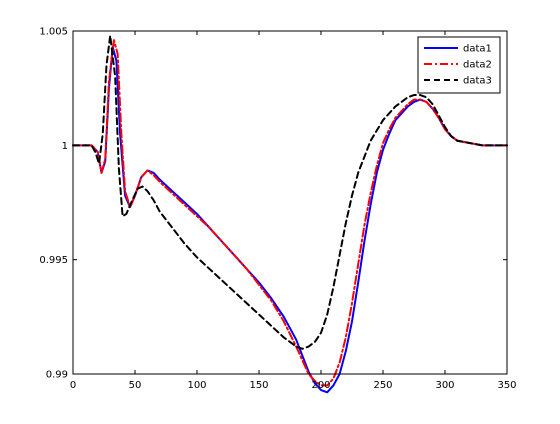 The image size is (560, 424). Describe the element at coordinates (258, 385) in the screenshot. I see `x-tick-label: 150` at that location.